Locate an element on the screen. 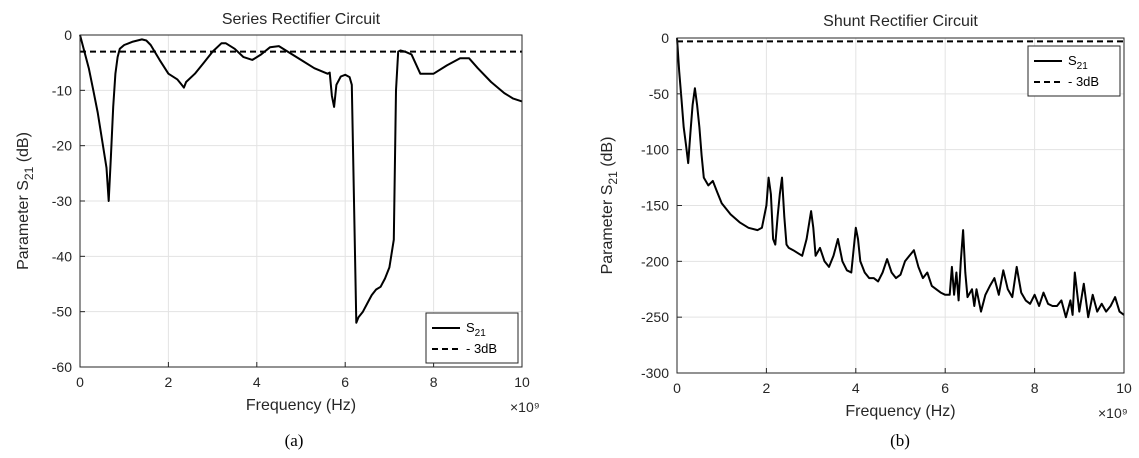 The height and width of the screenshot is (458, 1139). y-tick-label: -60 is located at coordinates (62, 367).